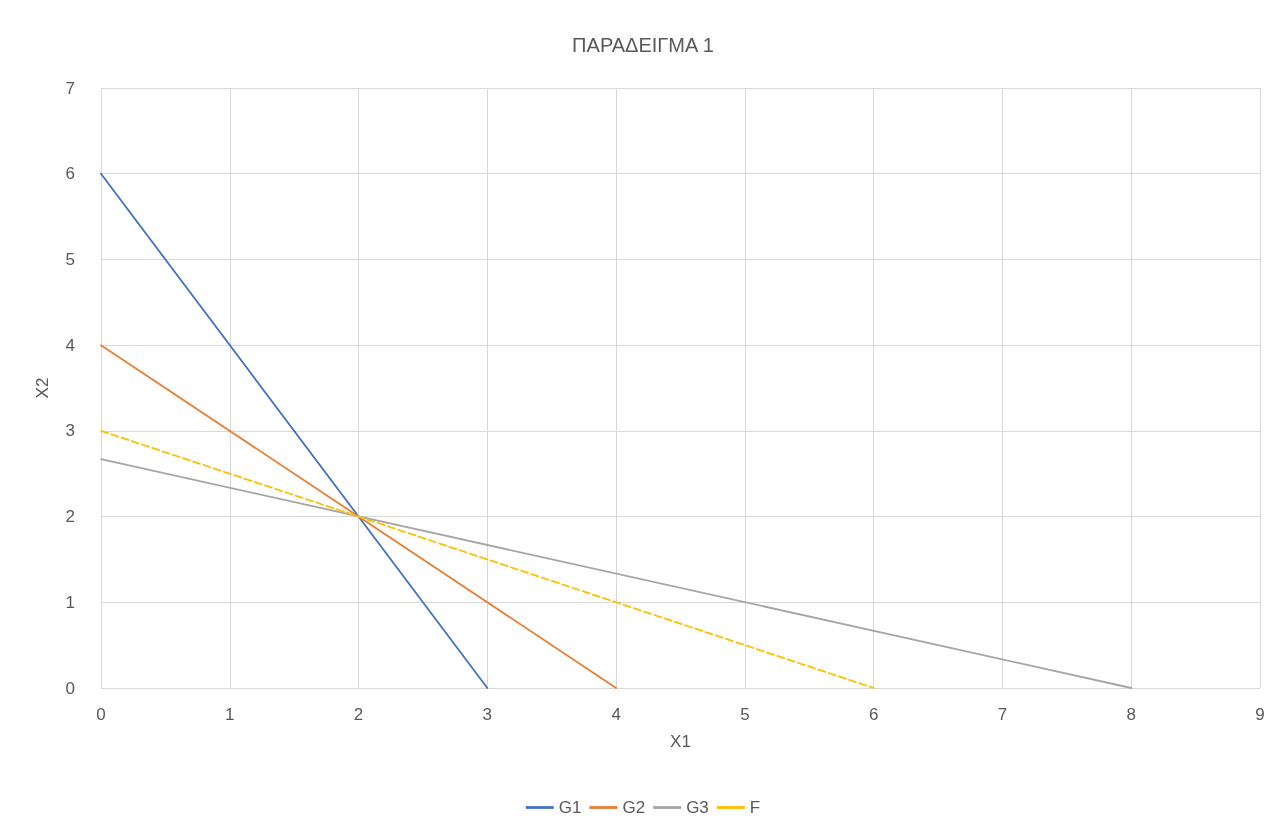  Describe the element at coordinates (643, 45) in the screenshot. I see `chart-title: ΠΑΡΑΔΕΙΓΜΑ 1` at that location.